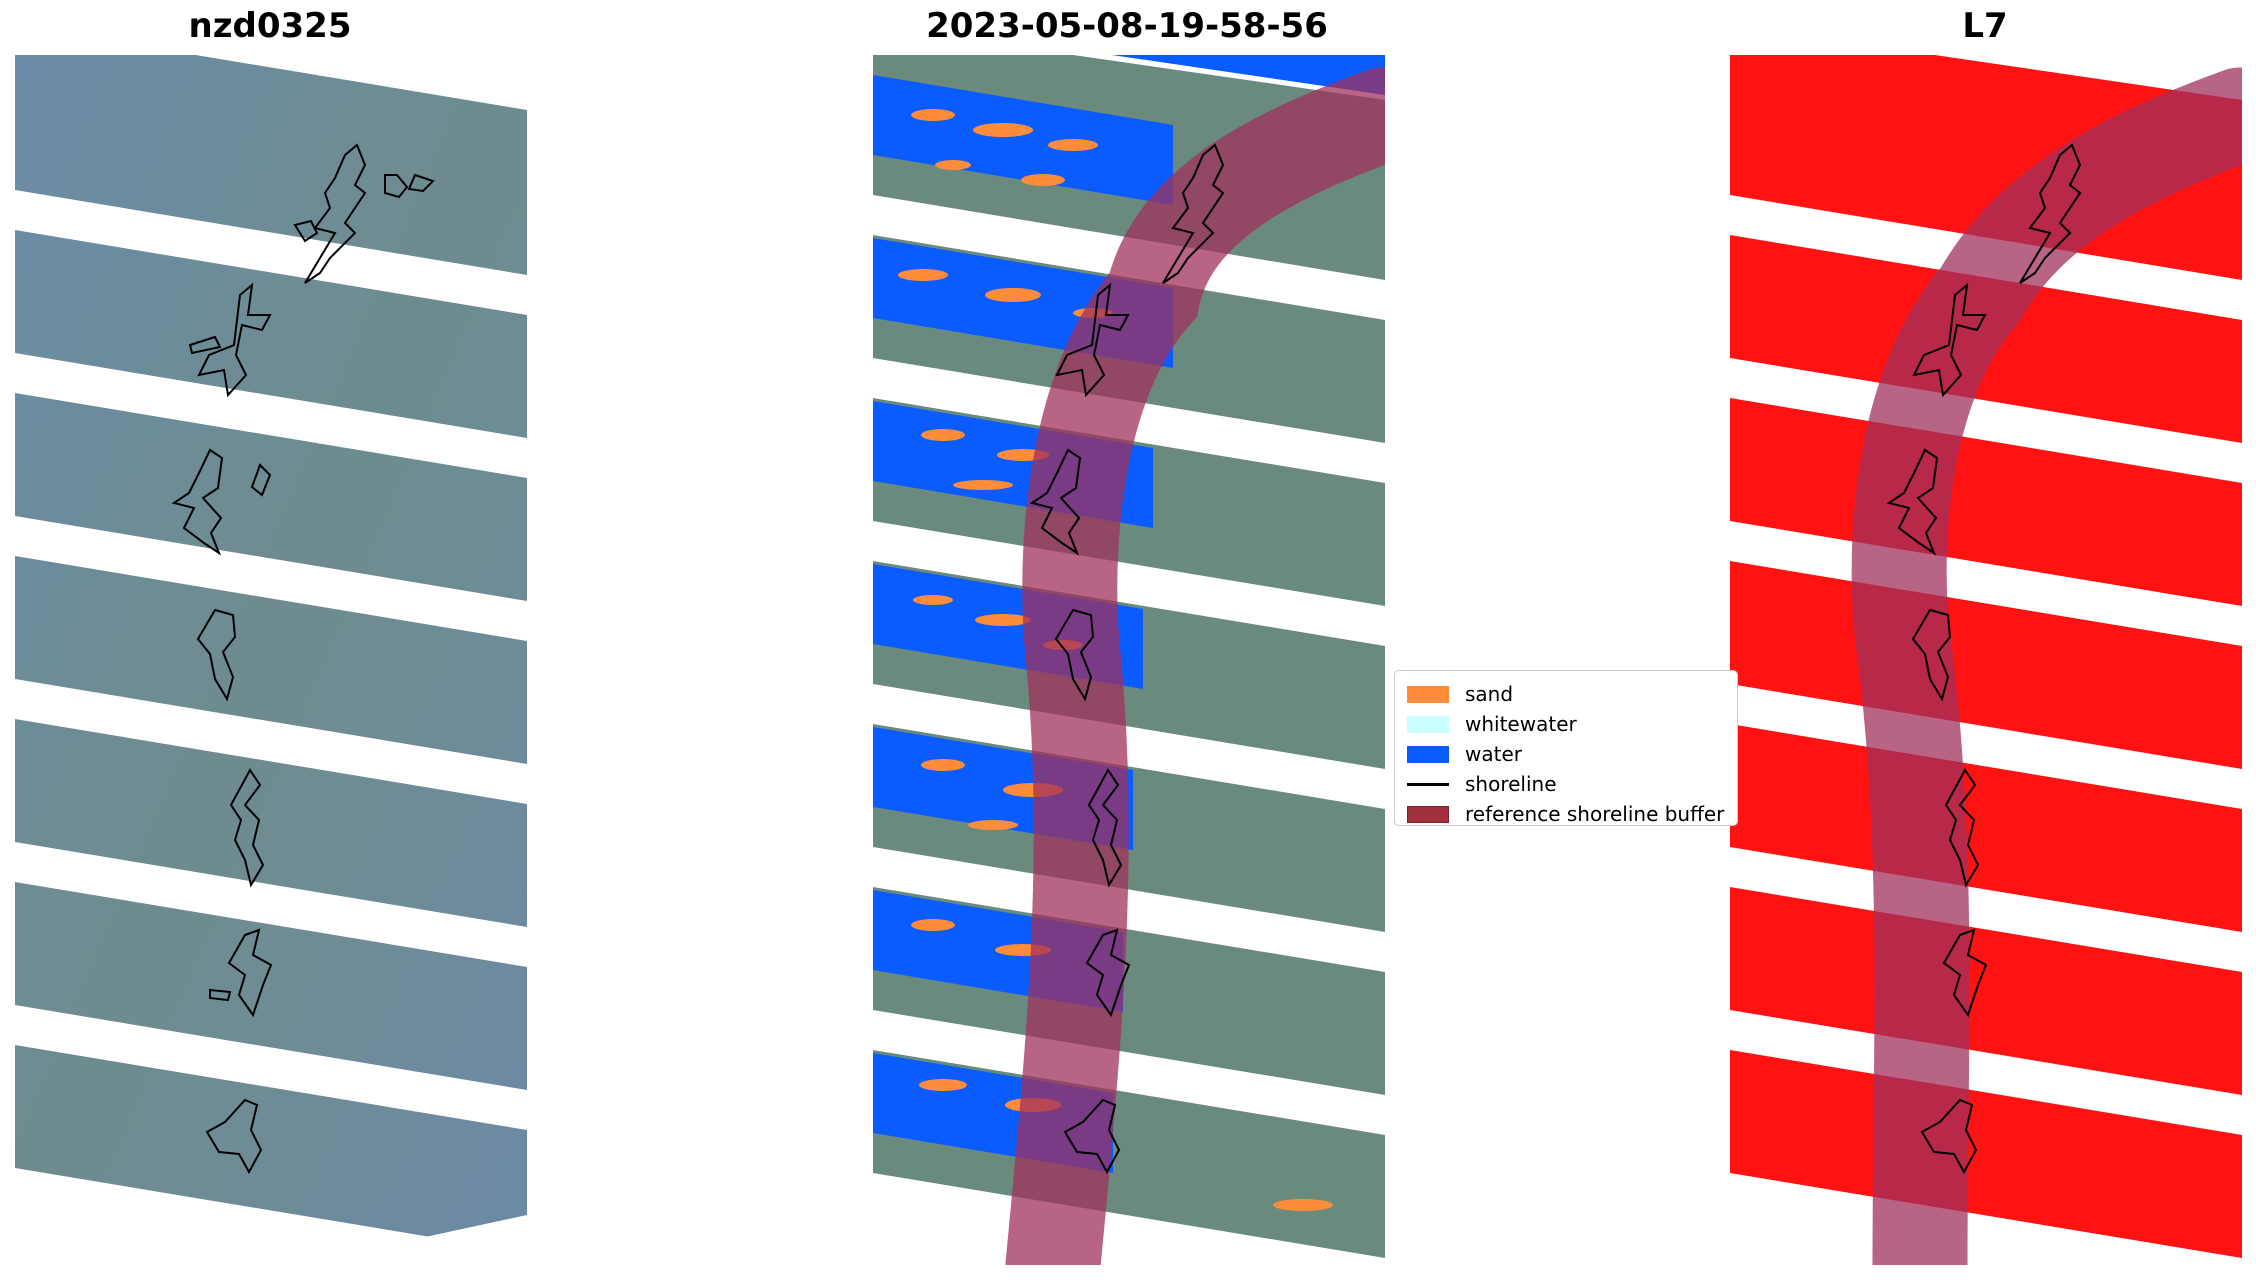 The width and height of the screenshot is (2256, 1283). I want to click on shoreline-line-icon, so click(1428, 784).